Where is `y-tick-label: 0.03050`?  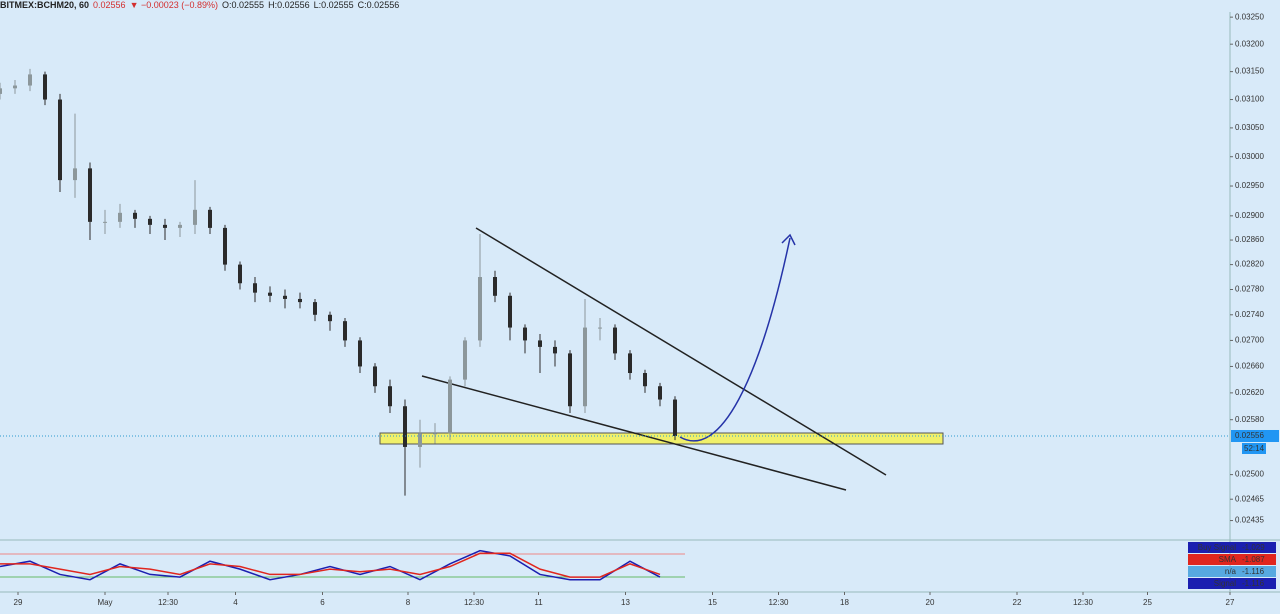 y-tick-label: 0.03050 is located at coordinates (1249, 127).